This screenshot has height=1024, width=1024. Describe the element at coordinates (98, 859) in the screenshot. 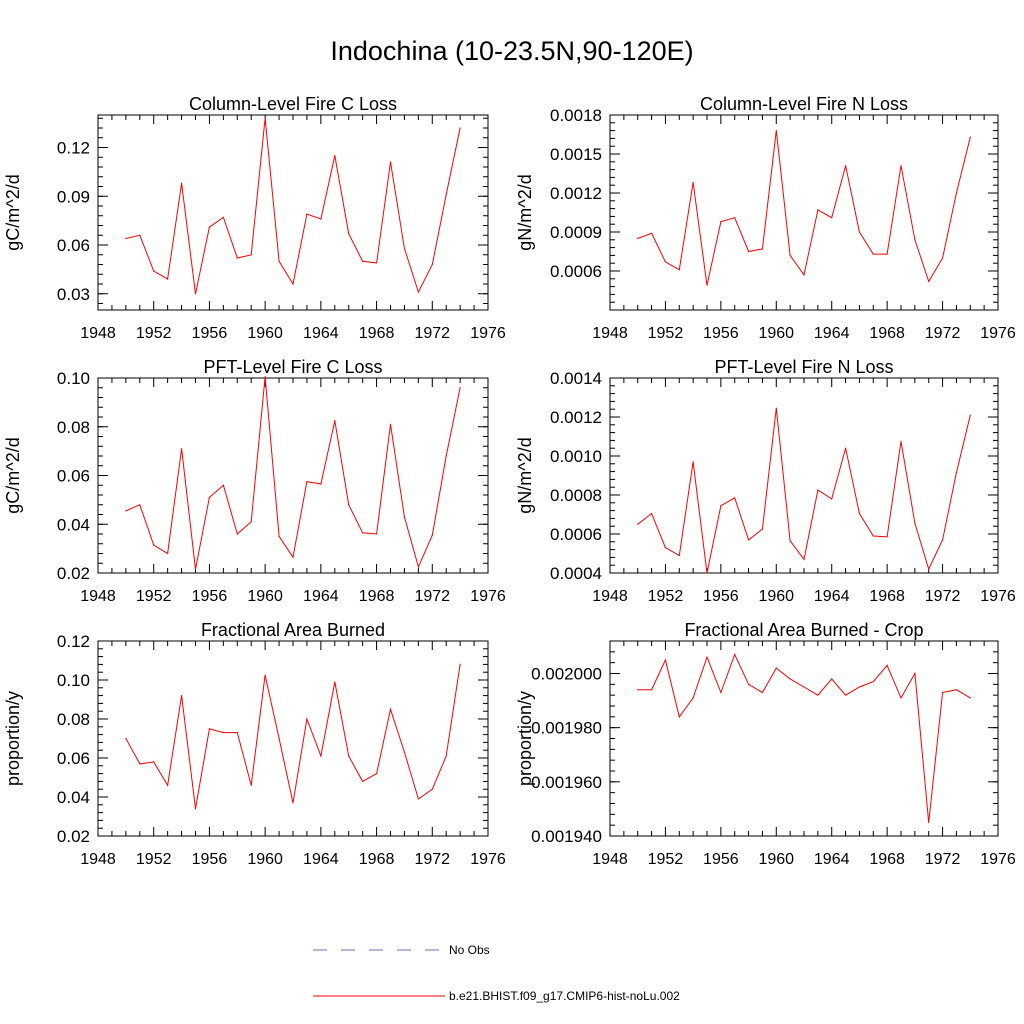

I see `x-tick-label: 1948` at that location.